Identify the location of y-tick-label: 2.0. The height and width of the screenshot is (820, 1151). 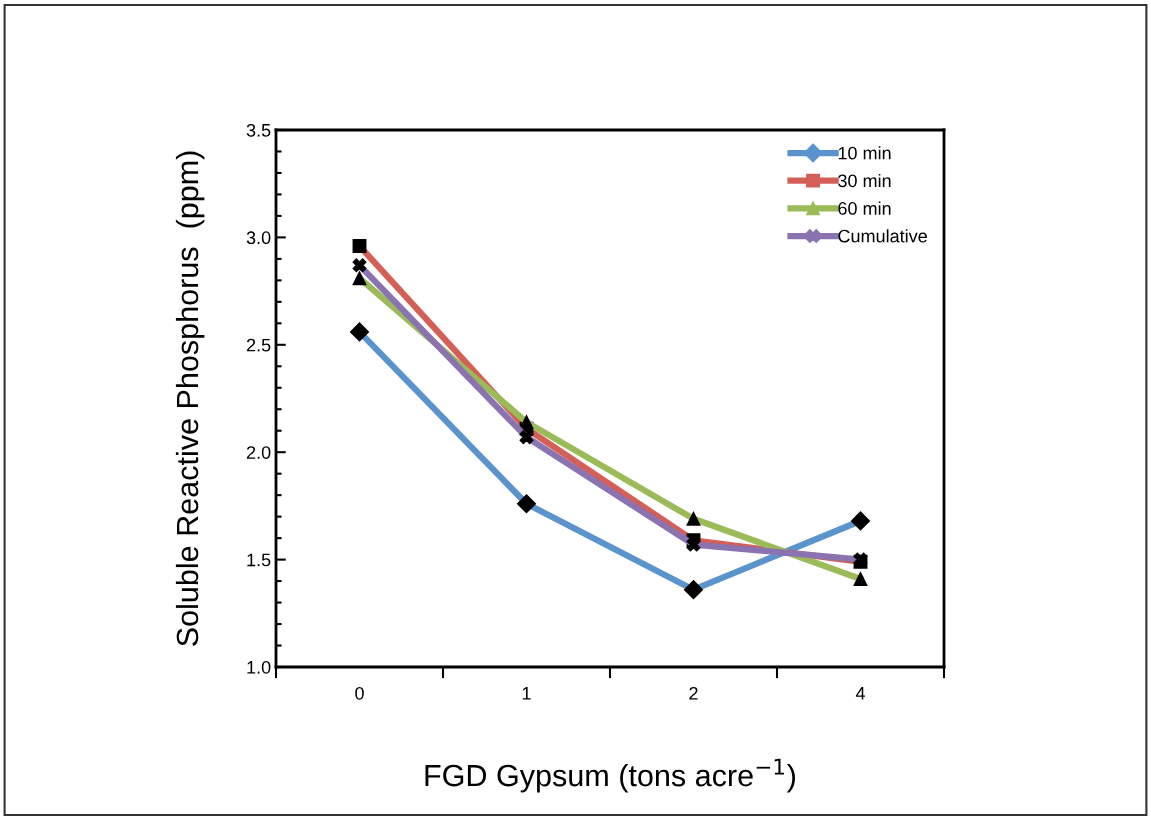
(258, 452).